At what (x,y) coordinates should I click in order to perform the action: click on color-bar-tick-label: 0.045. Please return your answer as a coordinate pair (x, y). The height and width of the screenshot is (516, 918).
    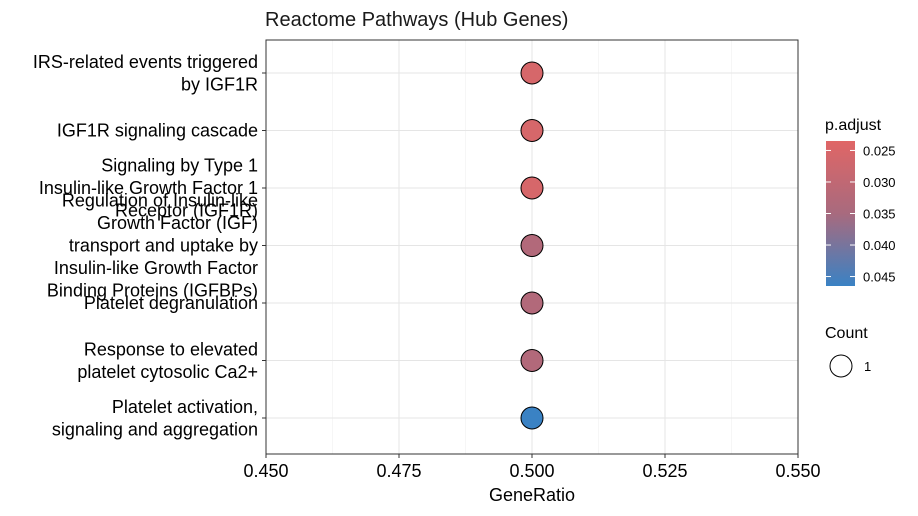
    Looking at the image, I should click on (879, 277).